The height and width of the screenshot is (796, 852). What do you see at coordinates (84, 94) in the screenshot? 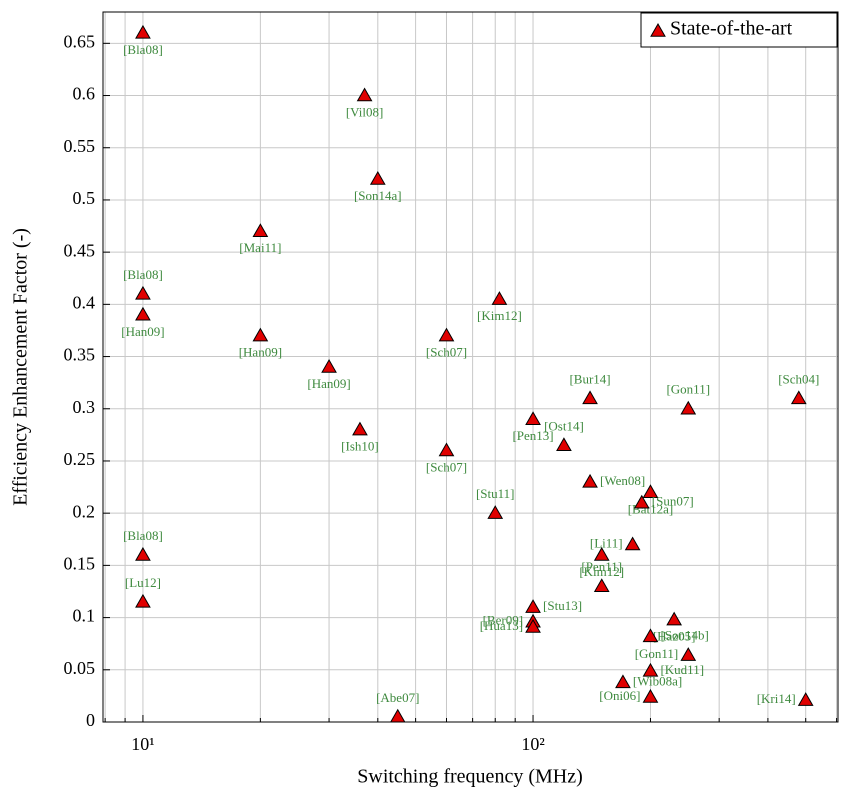
I see `y-tick-label: 0.6` at bounding box center [84, 94].